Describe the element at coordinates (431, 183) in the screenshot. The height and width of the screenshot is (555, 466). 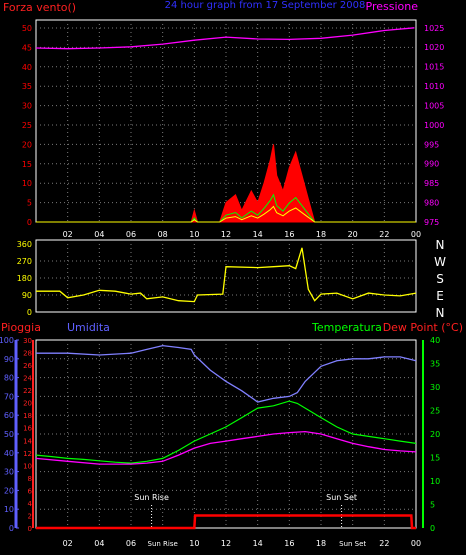
I see `pressure-tick-label: 985` at that location.